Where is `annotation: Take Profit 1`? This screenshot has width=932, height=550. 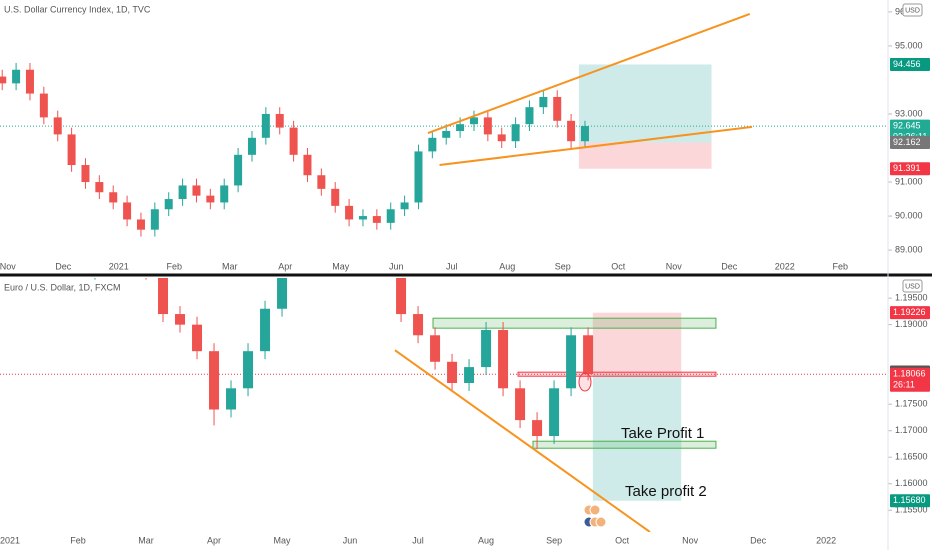
annotation: Take Profit 1 is located at coordinates (662, 433).